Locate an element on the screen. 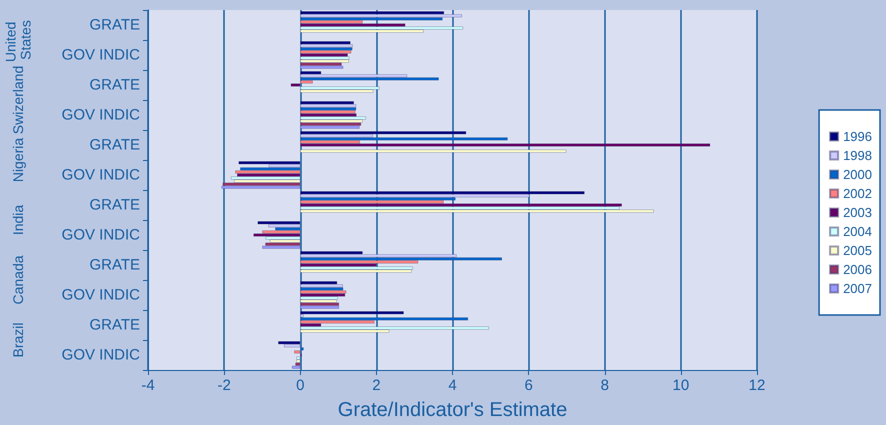  legend-label: 1998 is located at coordinates (857, 155).